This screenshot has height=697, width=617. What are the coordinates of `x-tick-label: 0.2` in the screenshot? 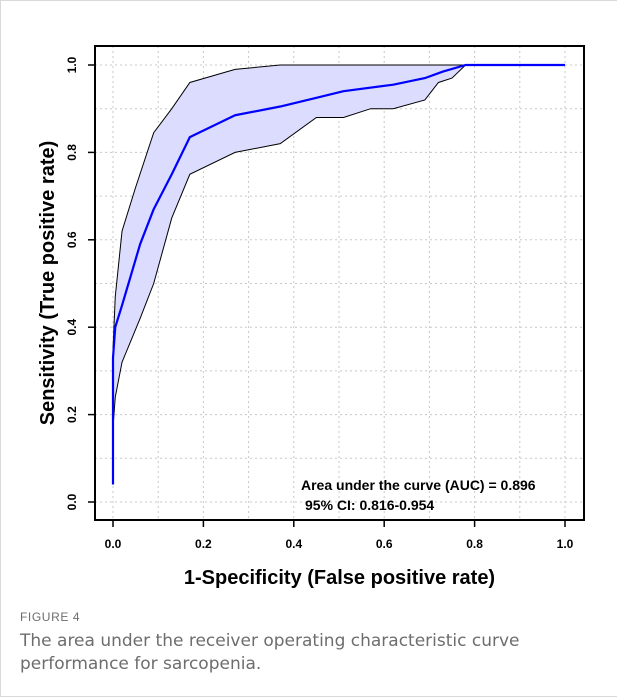 It's located at (203, 544).